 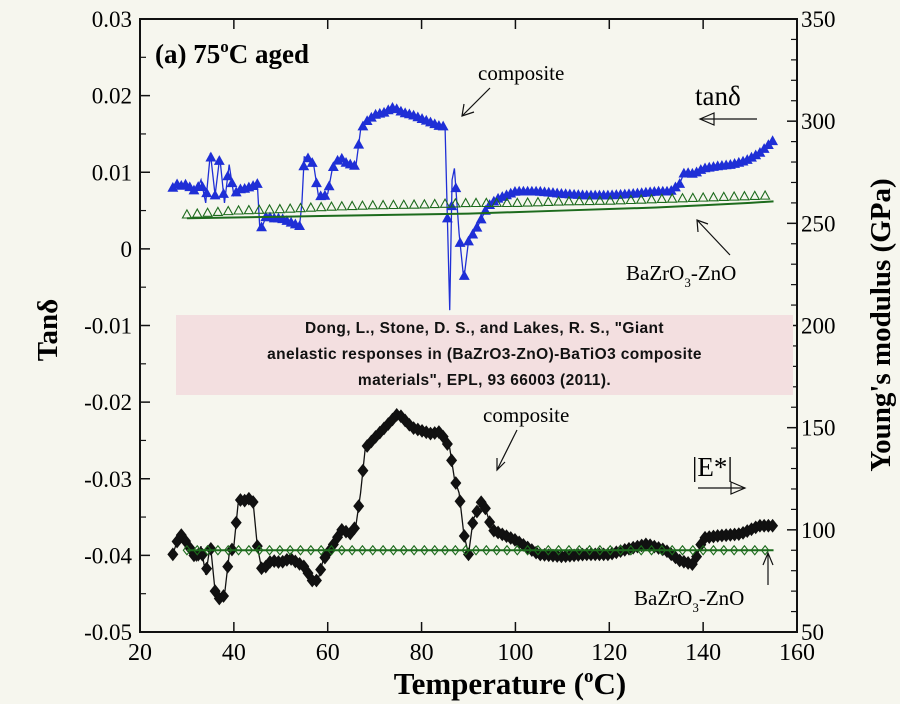 I want to click on y-right-tick-label: 350, so click(x=818, y=19).